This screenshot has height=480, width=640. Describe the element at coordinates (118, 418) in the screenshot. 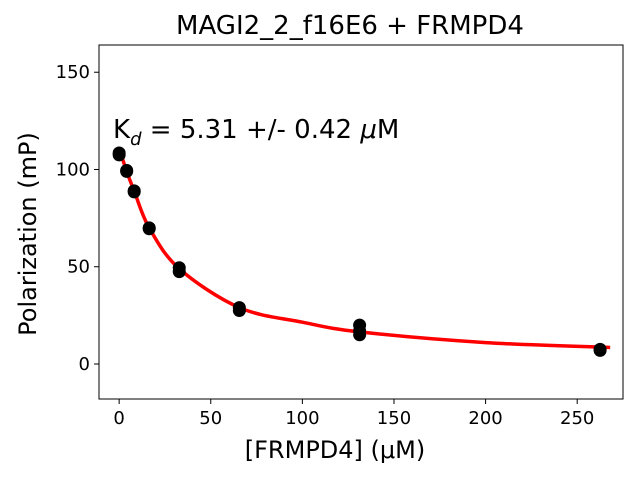

I see `x-tick-label: 0` at that location.